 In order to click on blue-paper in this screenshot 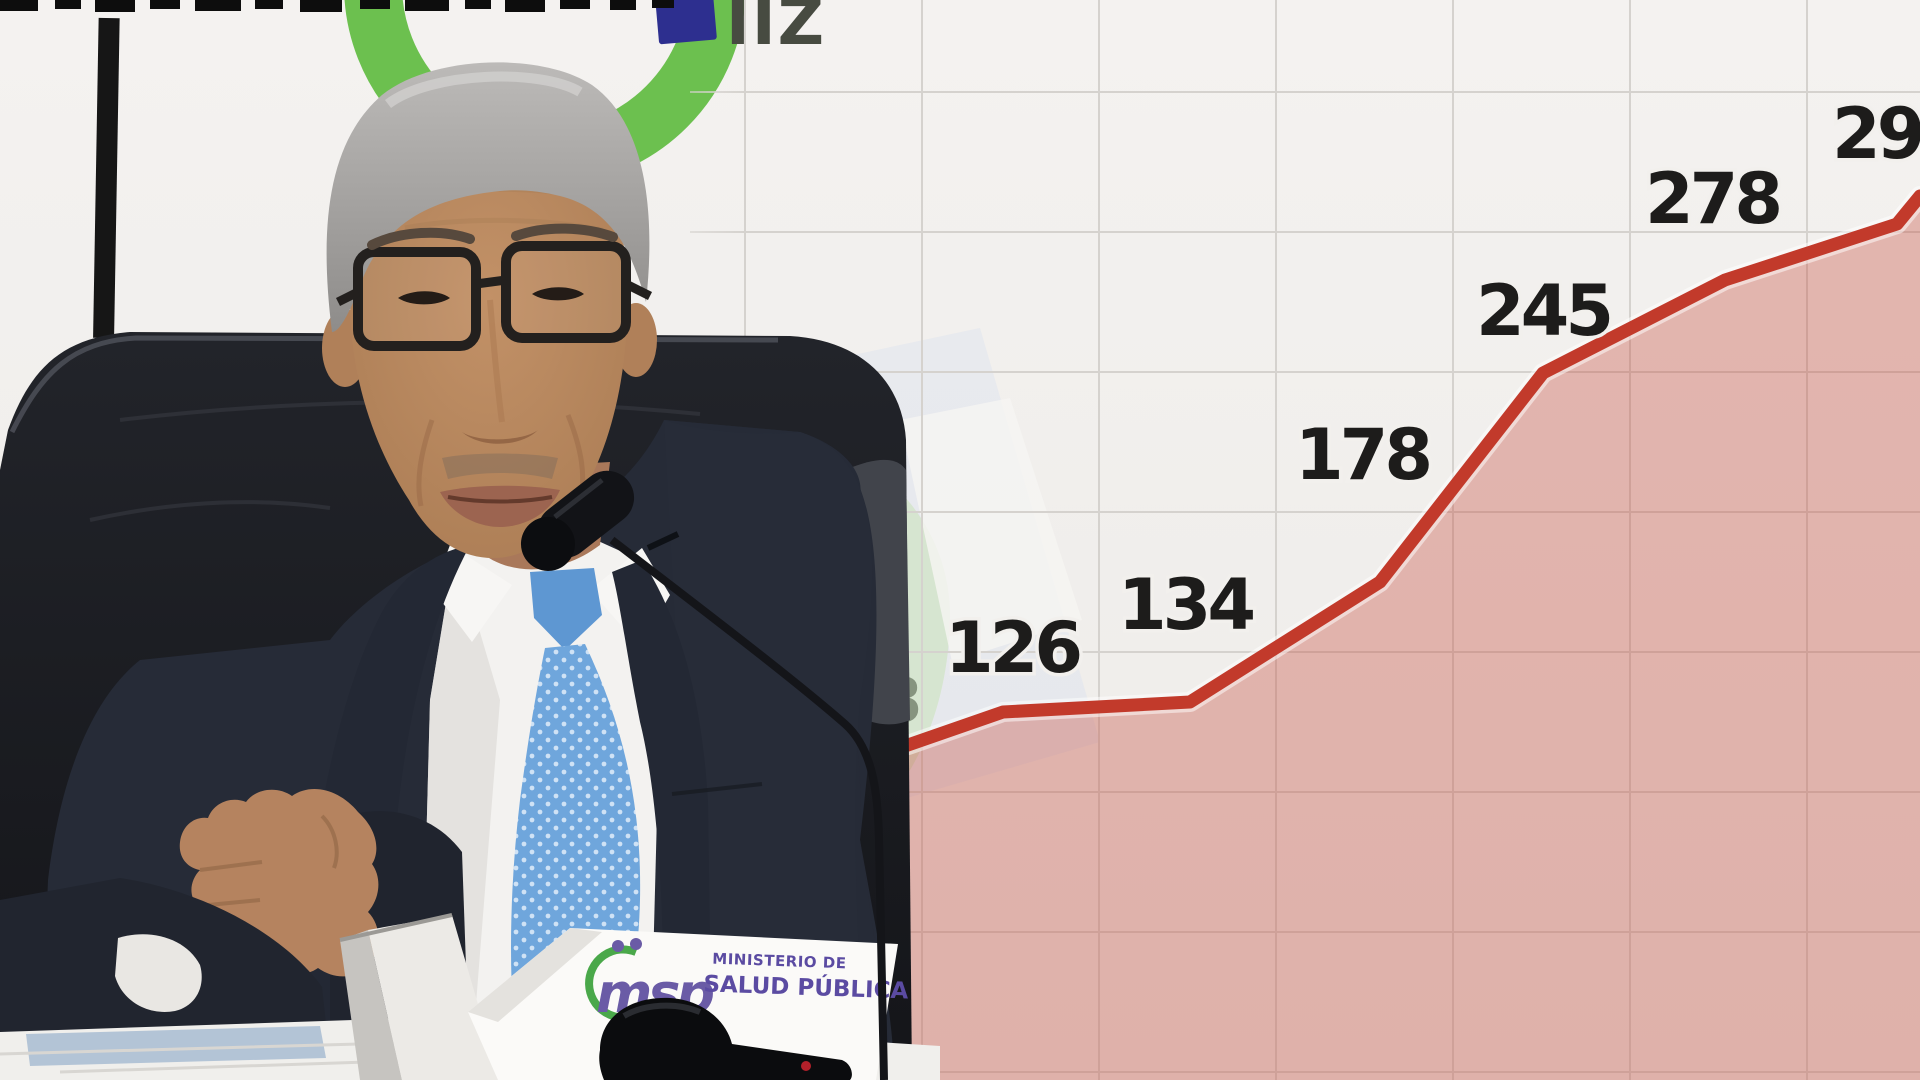, I will do `click(176, 1046)`.